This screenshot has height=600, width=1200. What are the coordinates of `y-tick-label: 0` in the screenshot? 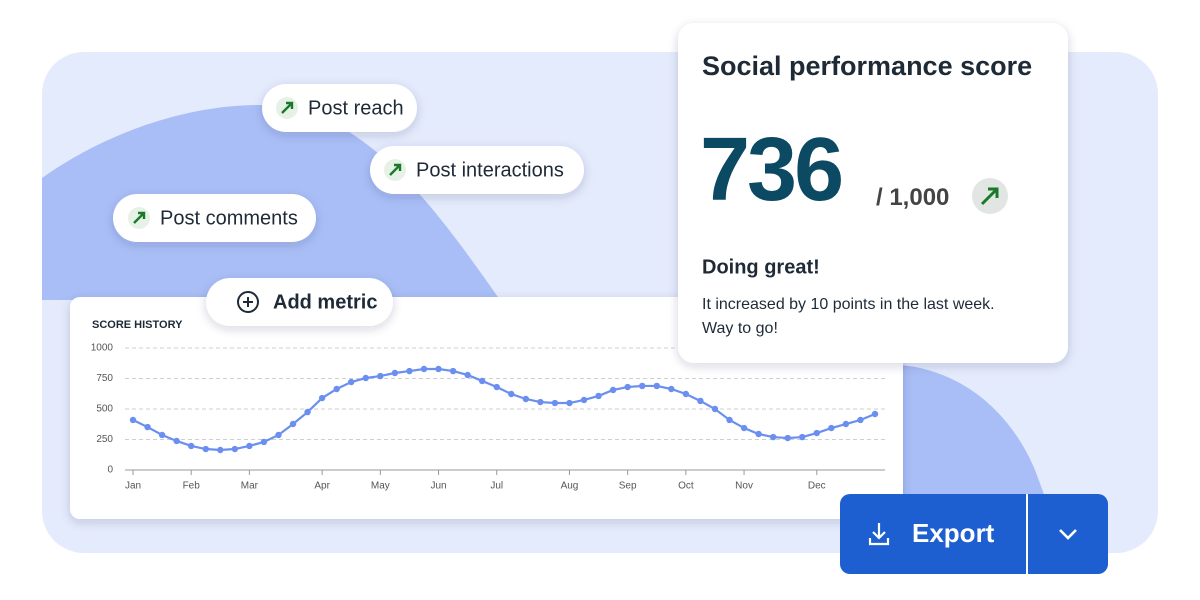 It's located at (110, 470).